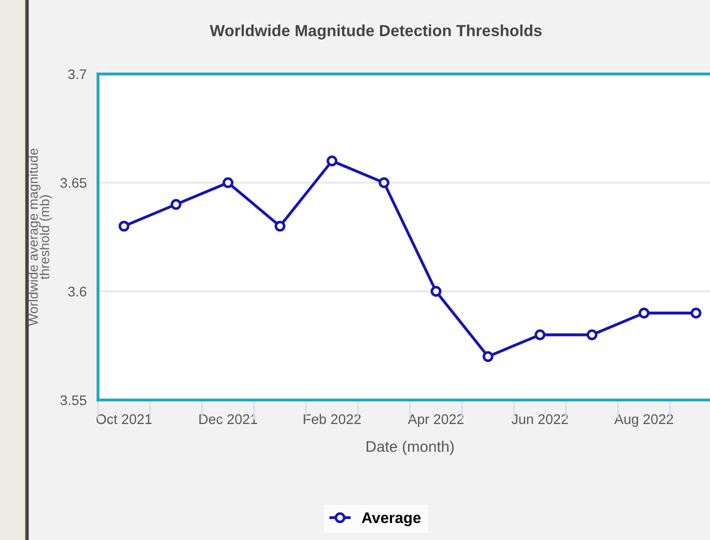 This screenshot has height=540, width=710. Describe the element at coordinates (124, 419) in the screenshot. I see `x-tick-label: Oct 2021` at that location.